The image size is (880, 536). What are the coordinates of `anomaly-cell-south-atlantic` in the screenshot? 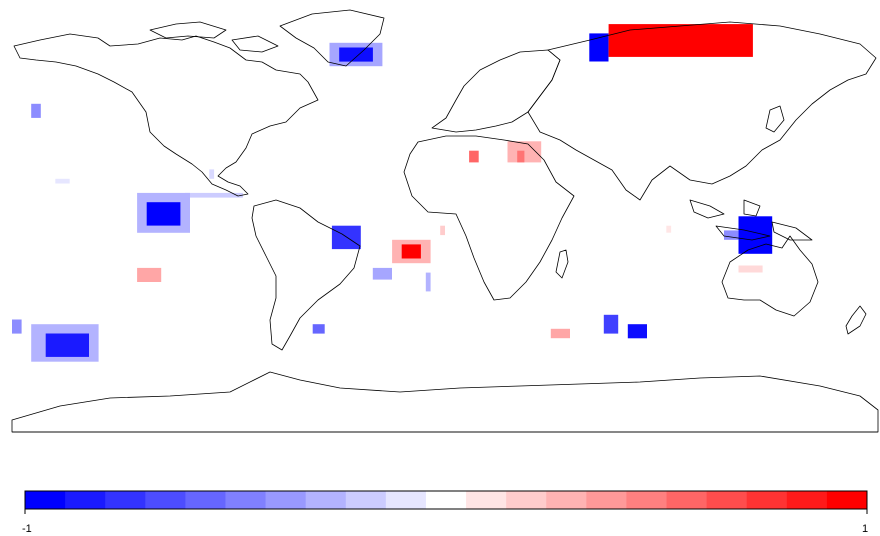 It's located at (411, 251).